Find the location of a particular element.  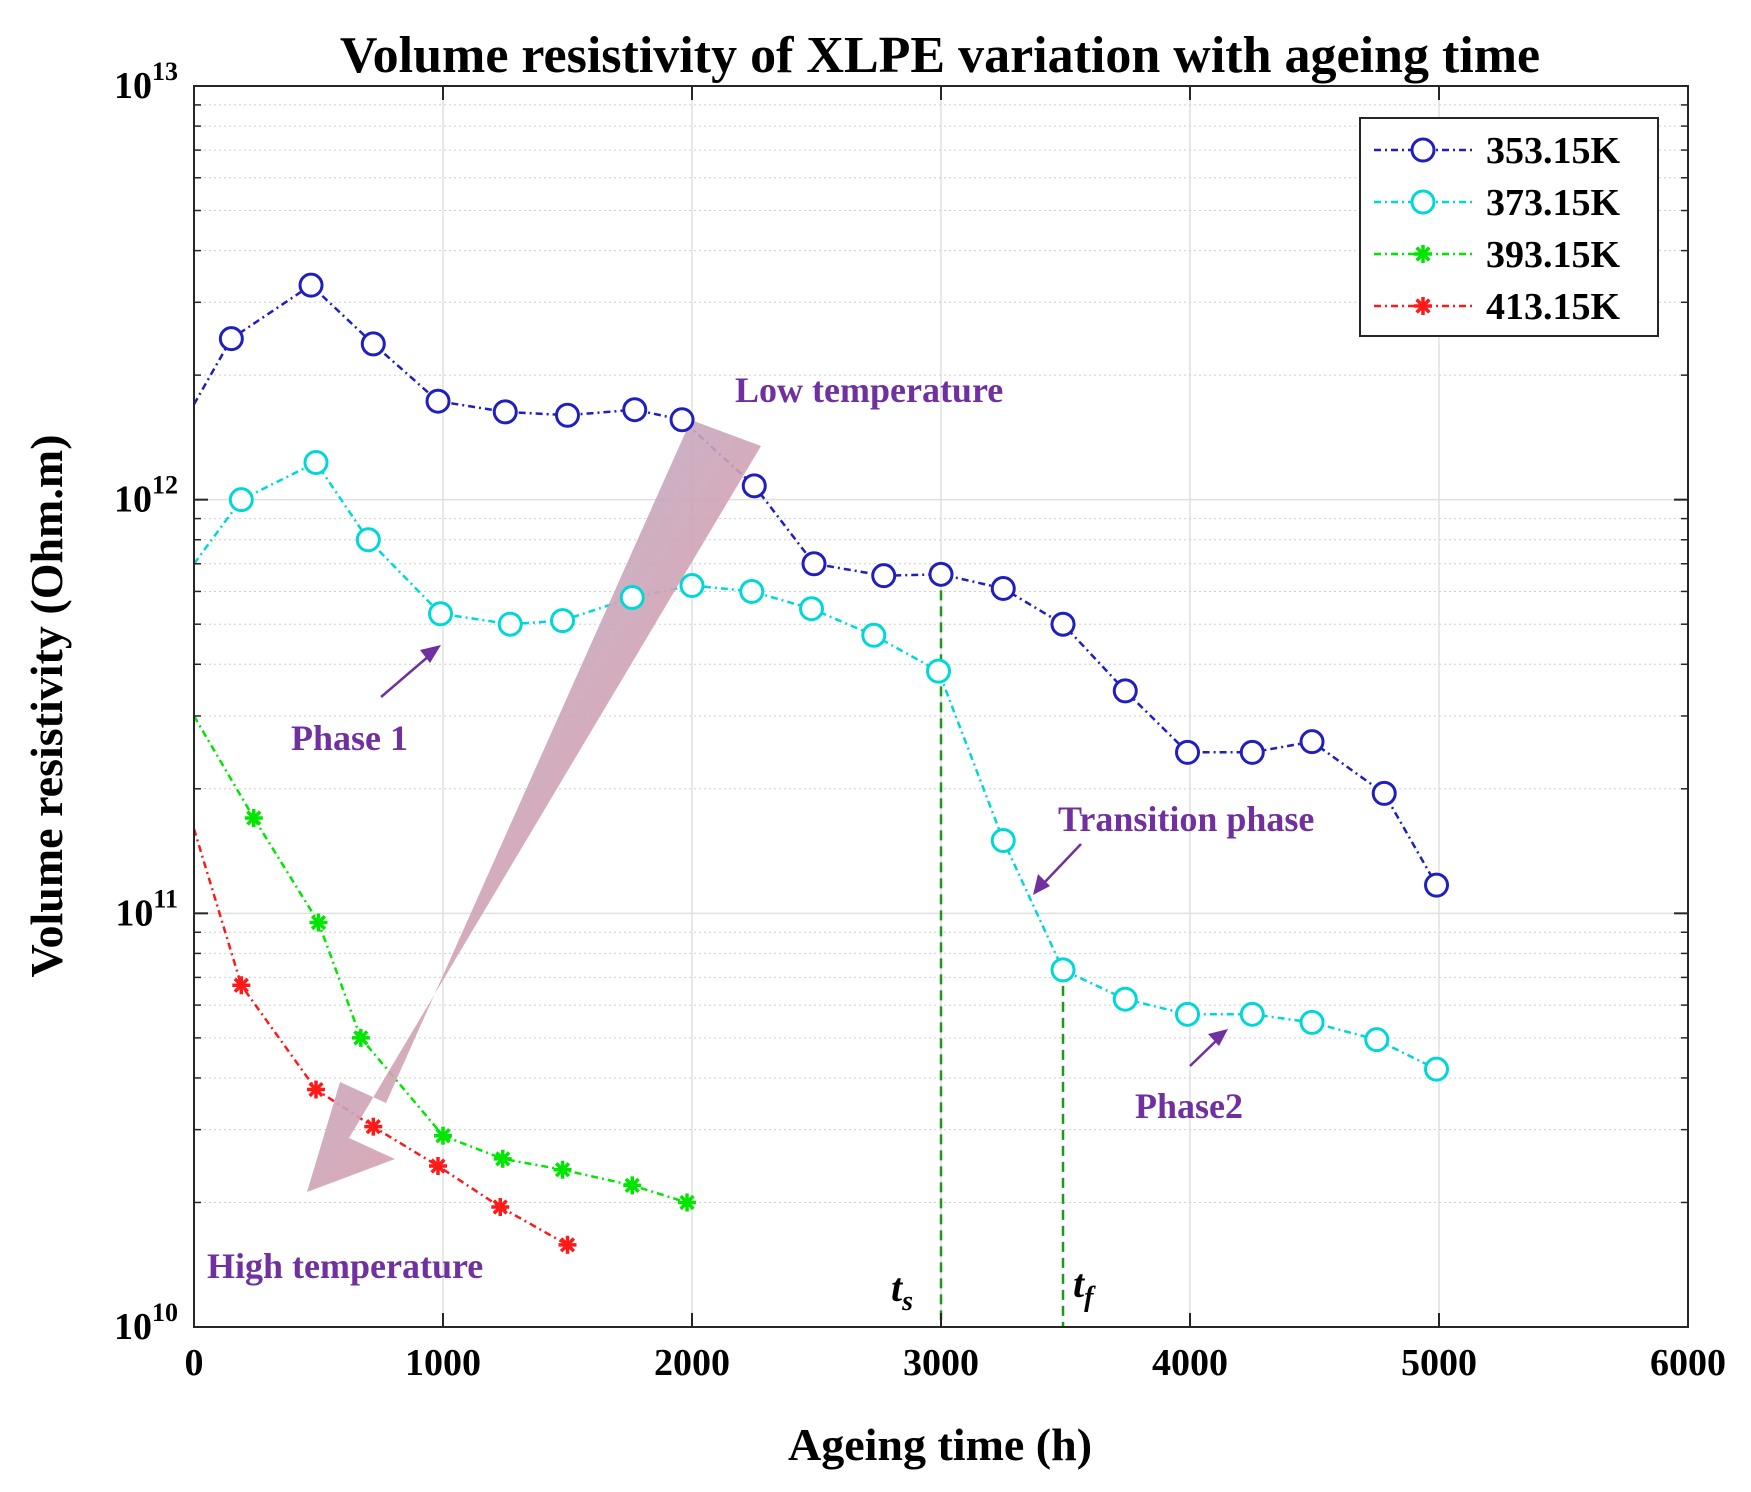

legend-marker-413.15K is located at coordinates (1423, 306).